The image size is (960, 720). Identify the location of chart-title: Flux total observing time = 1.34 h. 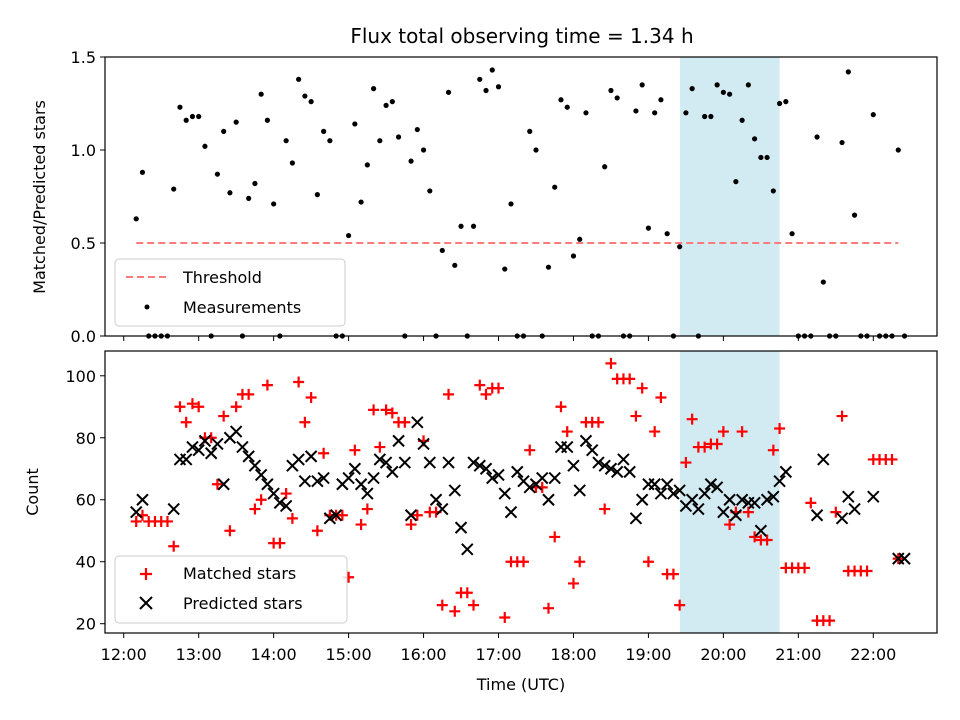
(521, 36).